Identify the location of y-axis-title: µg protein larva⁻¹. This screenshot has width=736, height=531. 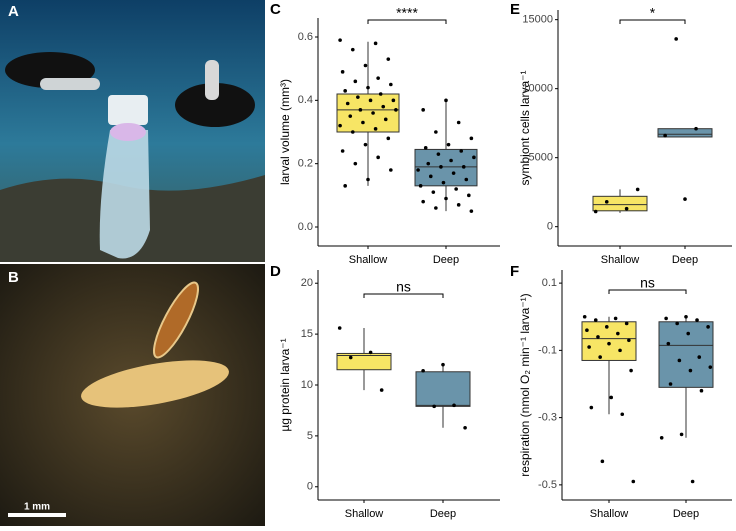
(285, 384).